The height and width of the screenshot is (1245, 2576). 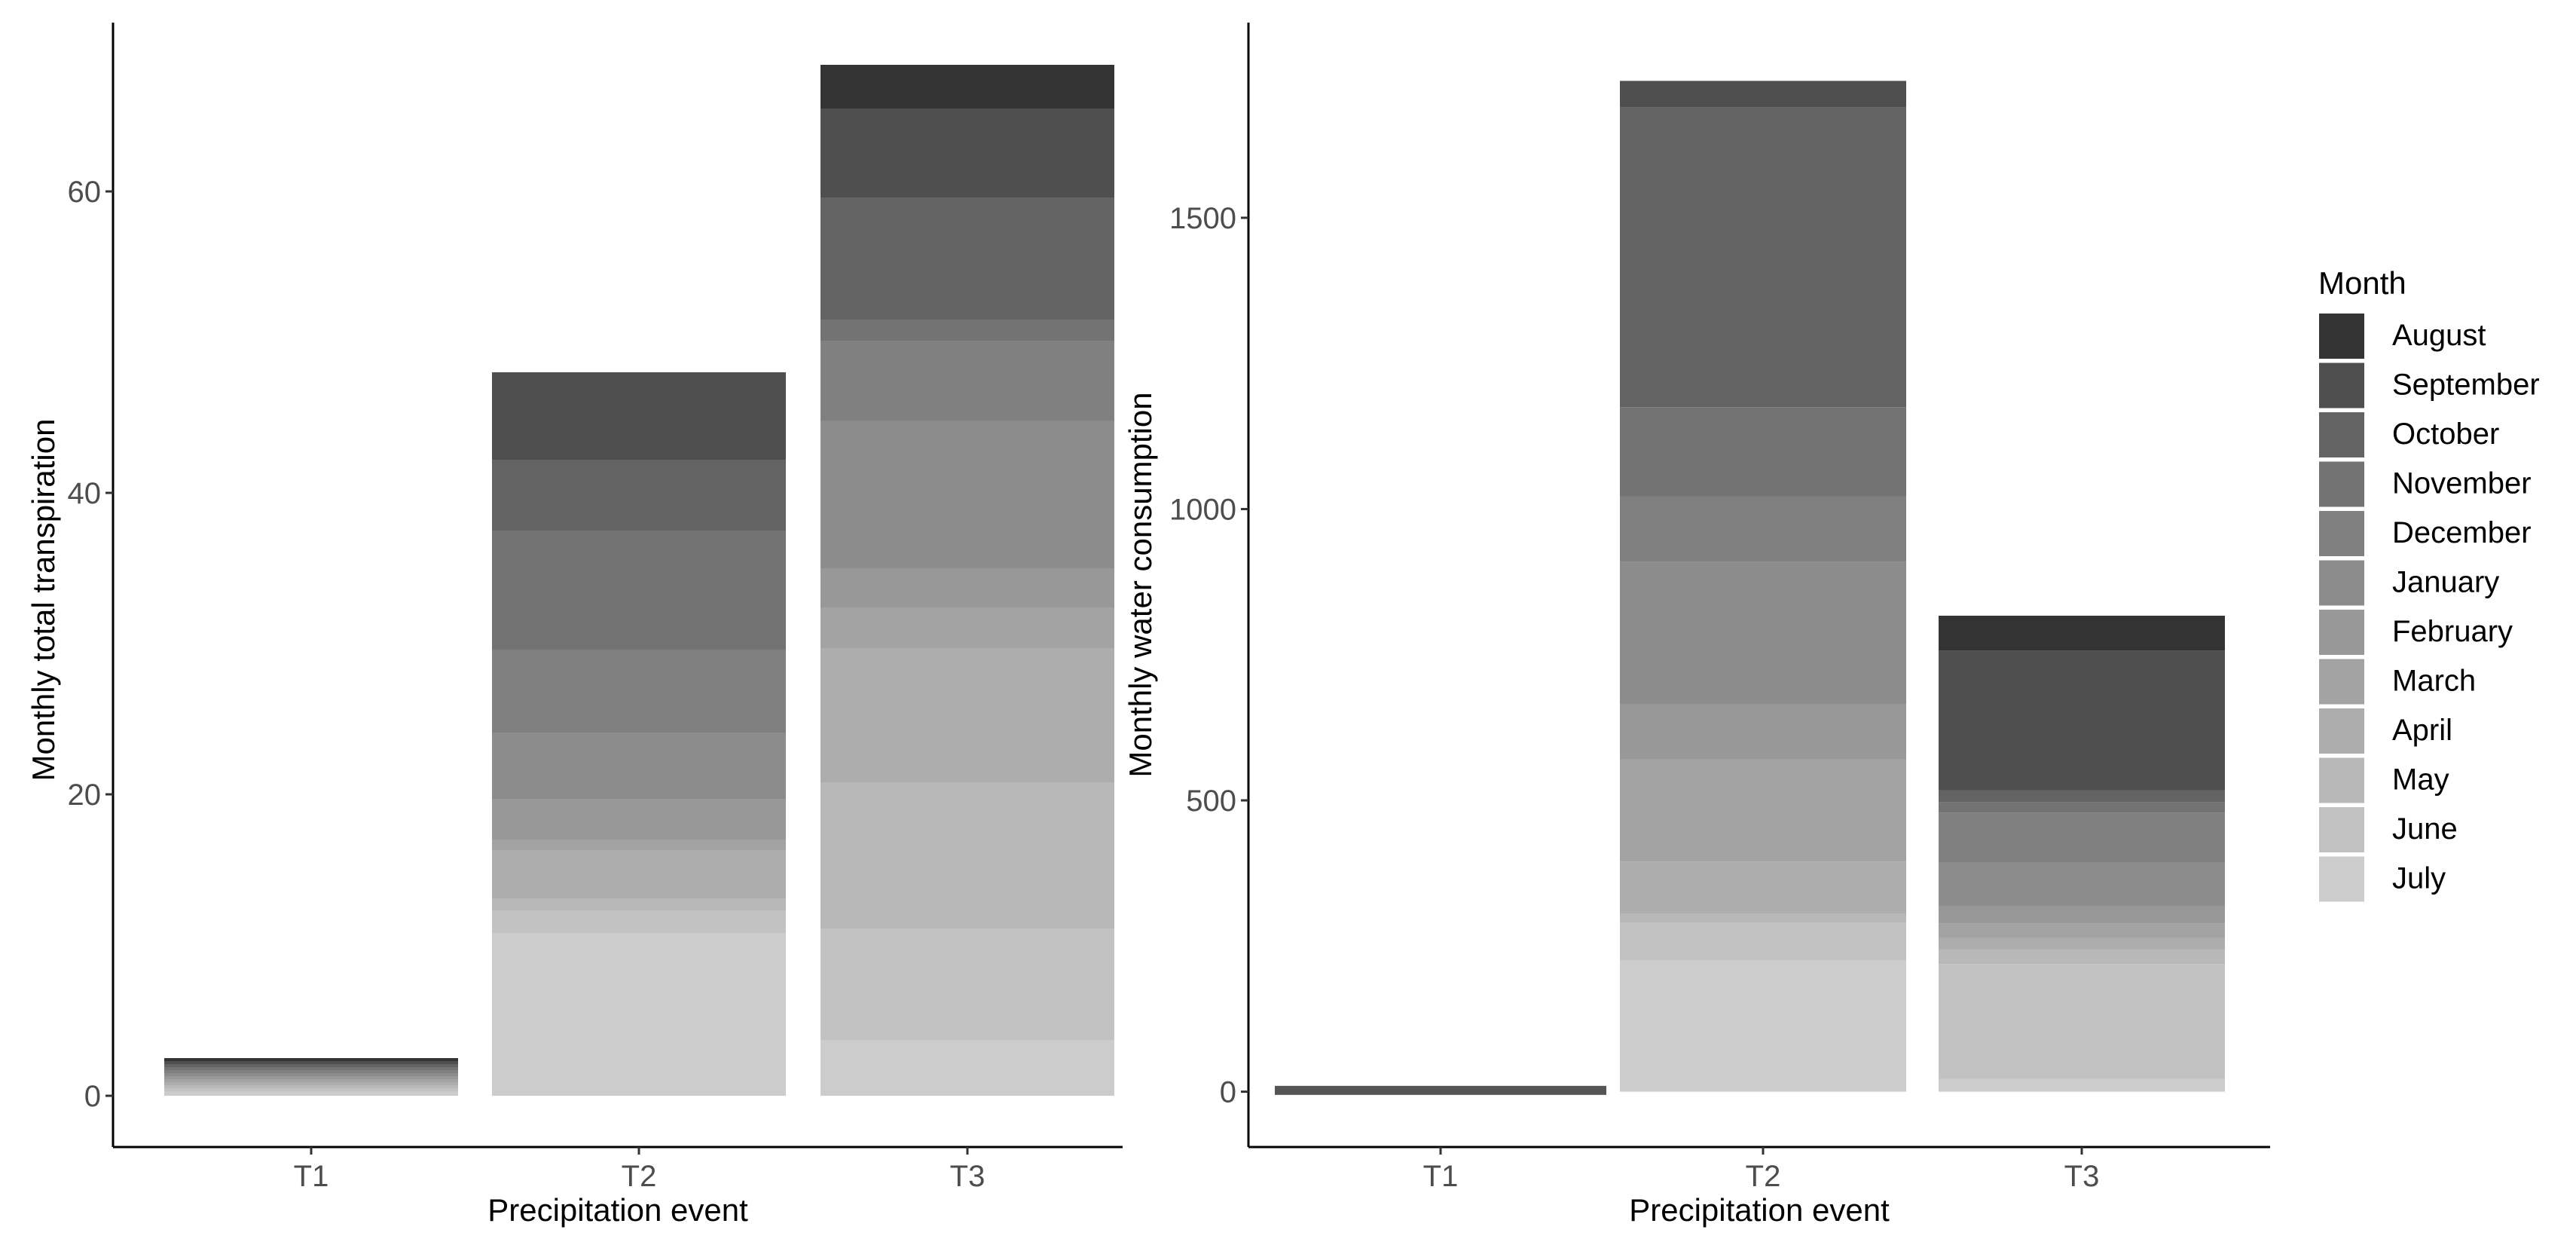 What do you see at coordinates (1140, 584) in the screenshot?
I see `y-axis-title: Monthly water consumption` at bounding box center [1140, 584].